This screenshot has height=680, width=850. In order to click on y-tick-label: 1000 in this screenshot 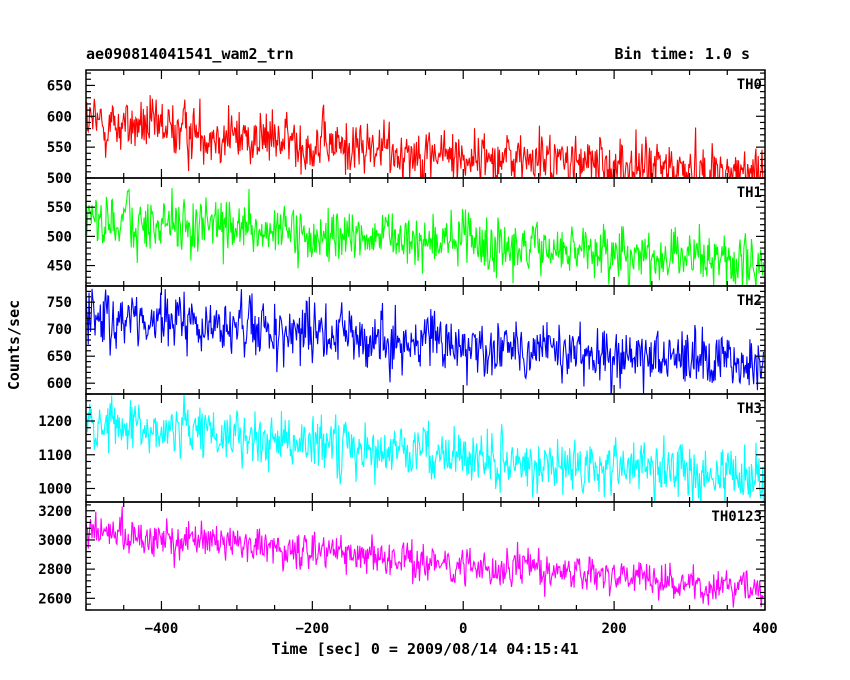, I will do `click(55, 490)`.